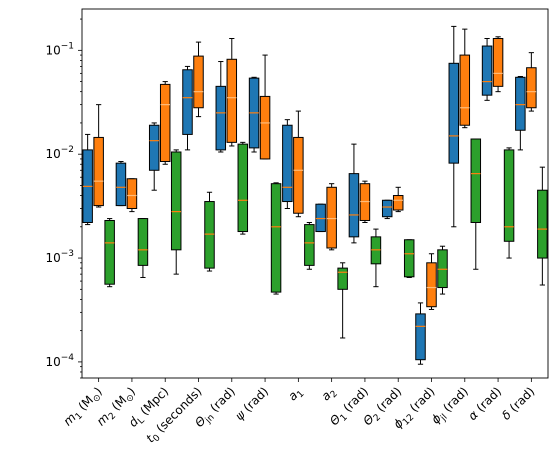 The image size is (560, 470). What do you see at coordinates (157, 438) in the screenshot?
I see `label-subscript: 0` at bounding box center [157, 438].